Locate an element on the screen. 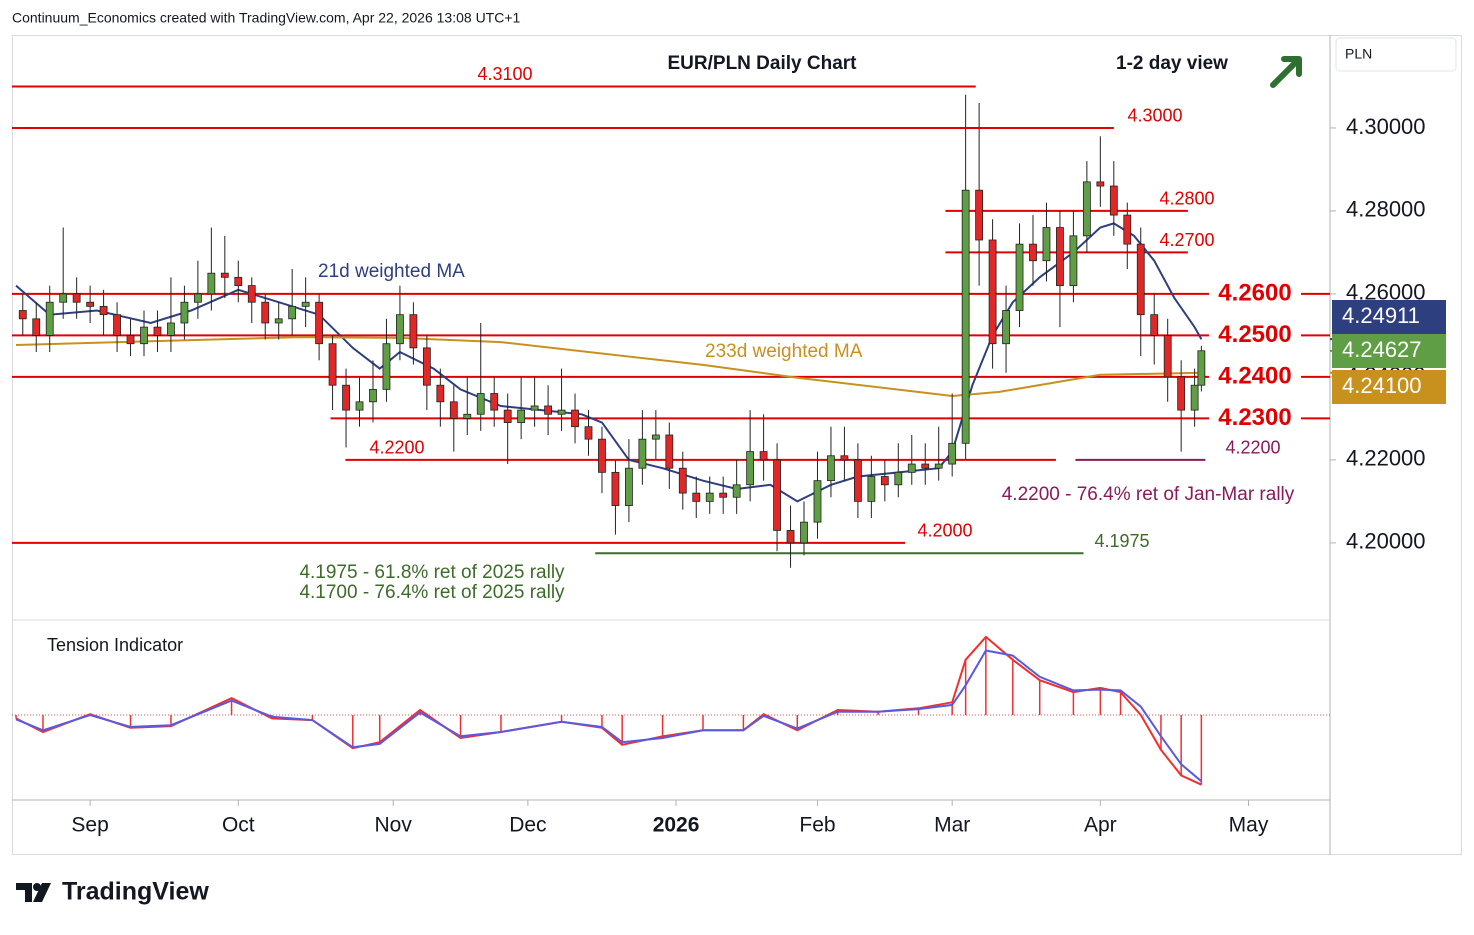  level-label: 4.2600 is located at coordinates (1254, 292).